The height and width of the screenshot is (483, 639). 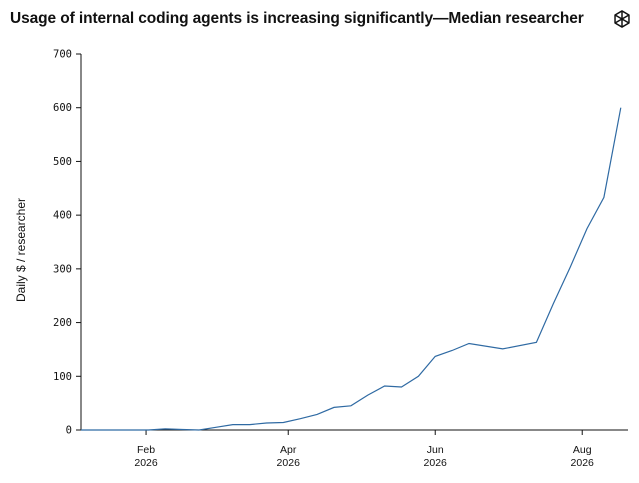 What do you see at coordinates (288, 450) in the screenshot?
I see `x-tick-label: Apr` at bounding box center [288, 450].